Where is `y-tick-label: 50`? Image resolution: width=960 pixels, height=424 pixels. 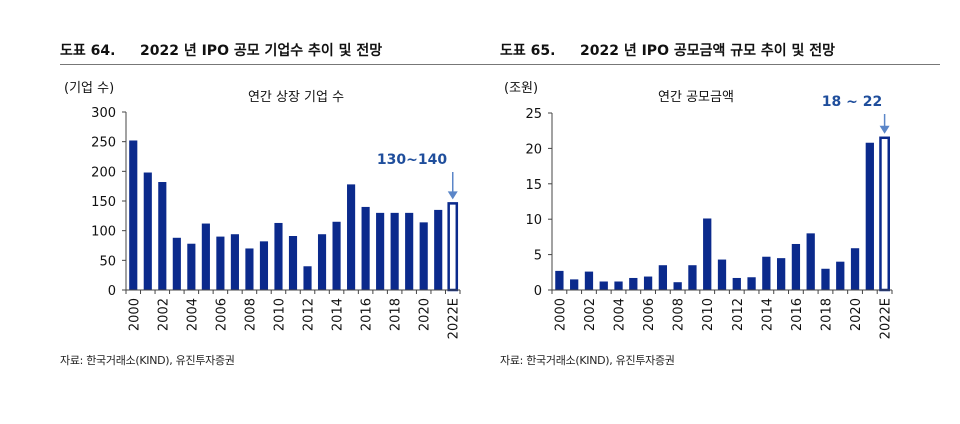
y-tick-label: 50 is located at coordinates (107, 261).